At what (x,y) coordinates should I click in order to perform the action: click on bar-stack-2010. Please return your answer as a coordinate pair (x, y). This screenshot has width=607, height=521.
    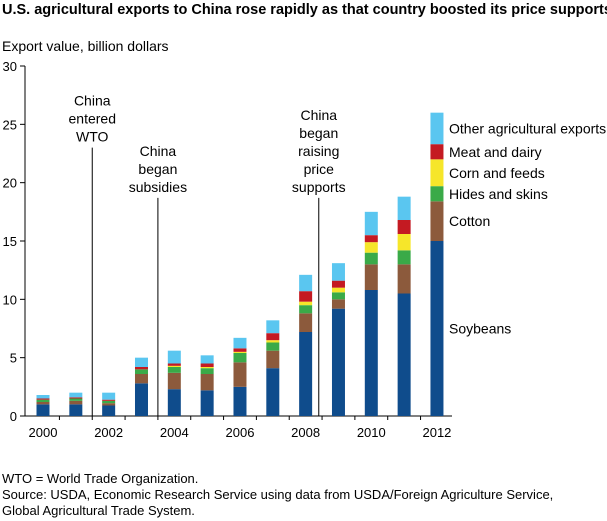
    Looking at the image, I should click on (371, 313).